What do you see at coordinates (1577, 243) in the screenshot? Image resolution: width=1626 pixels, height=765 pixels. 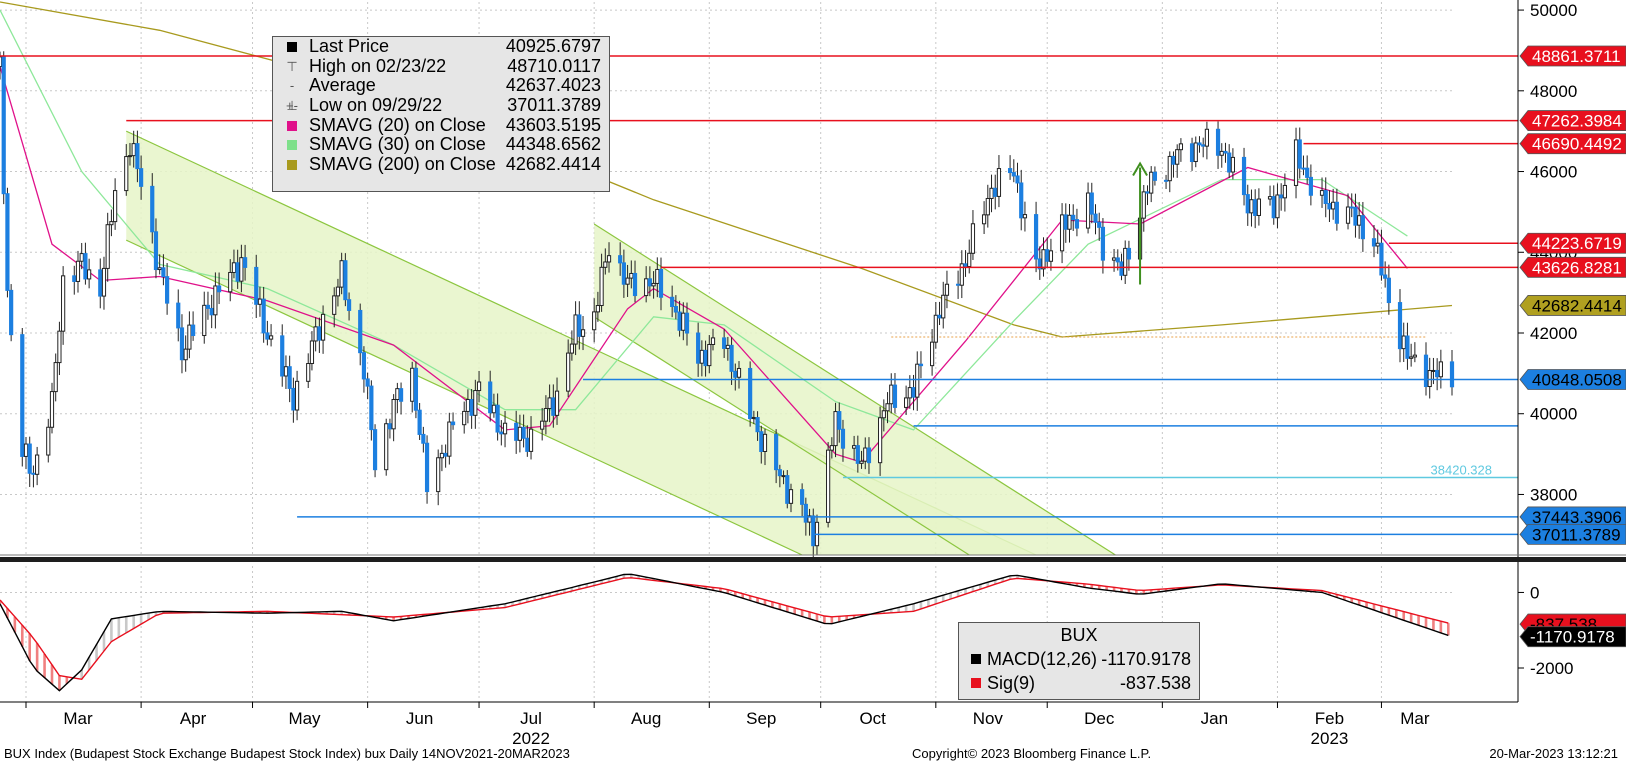 I see `price-level-tag-label: 44223.6719` at bounding box center [1577, 243].